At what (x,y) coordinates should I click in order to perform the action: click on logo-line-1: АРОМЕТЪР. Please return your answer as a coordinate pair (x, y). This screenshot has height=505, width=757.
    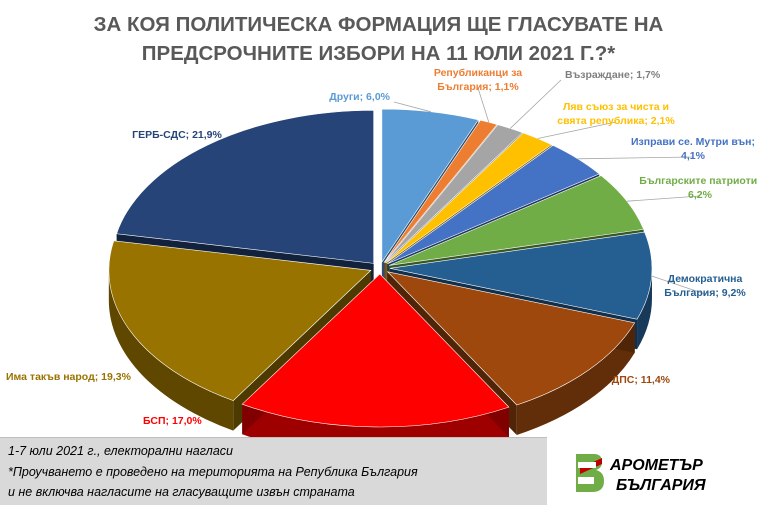
    Looking at the image, I should click on (656, 465).